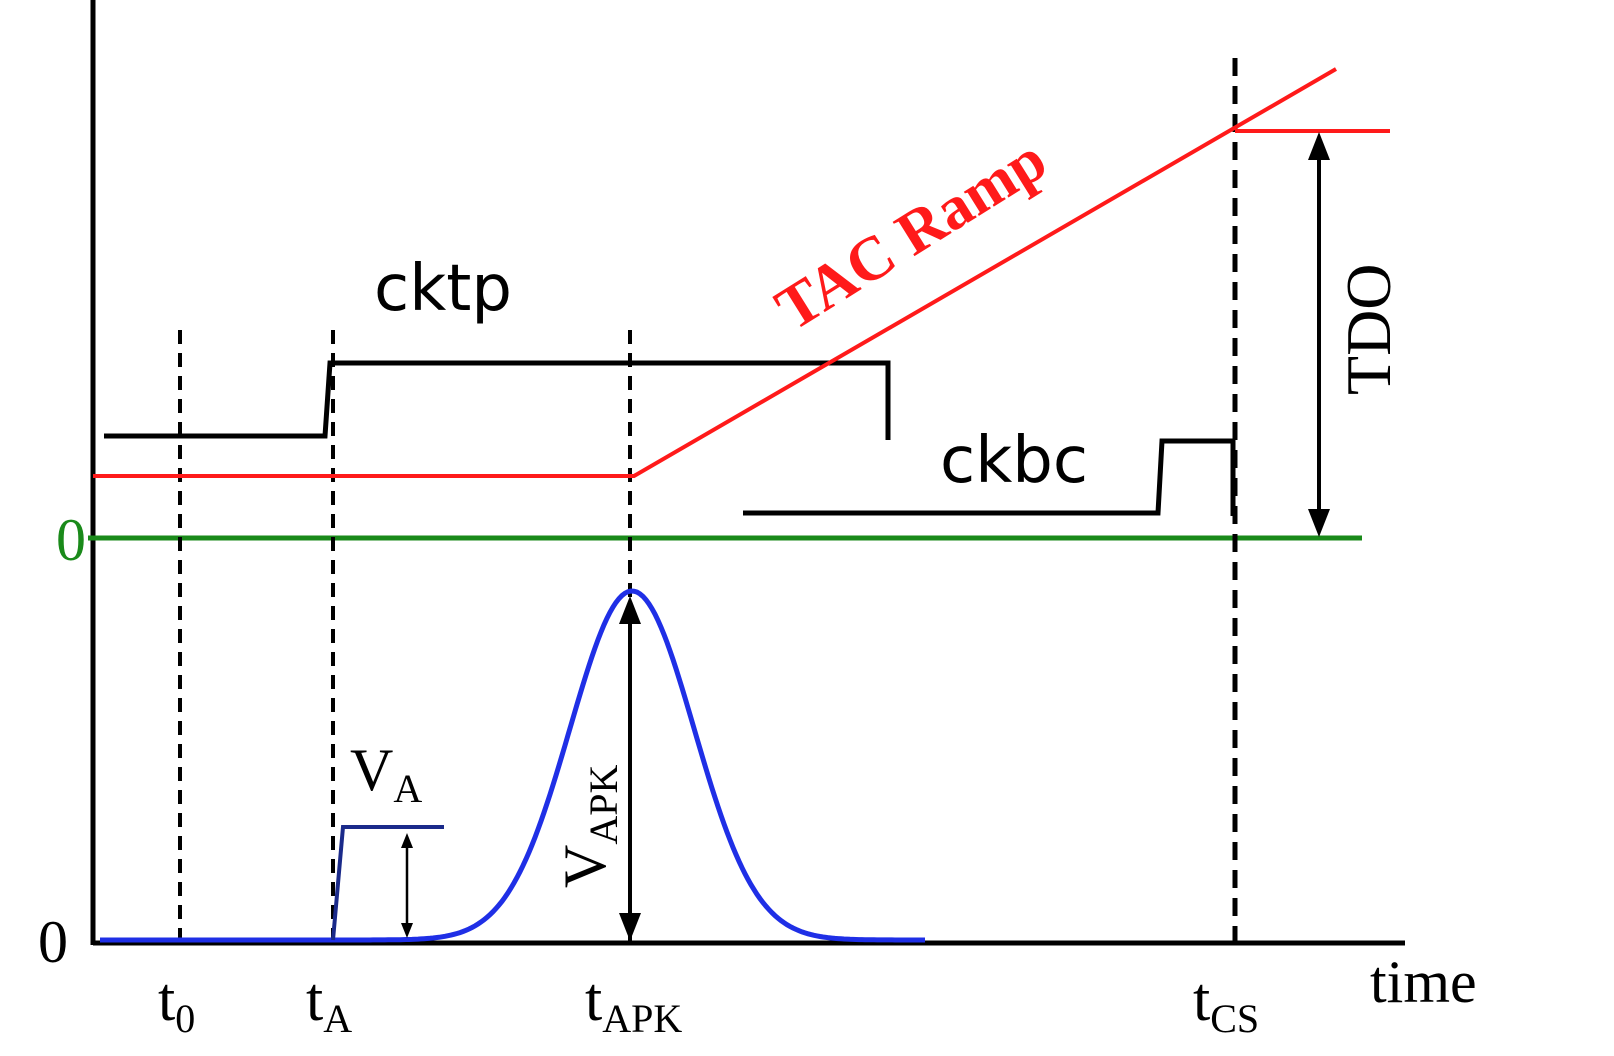  Describe the element at coordinates (407, 885) in the screenshot. I see `va-arrow` at that location.